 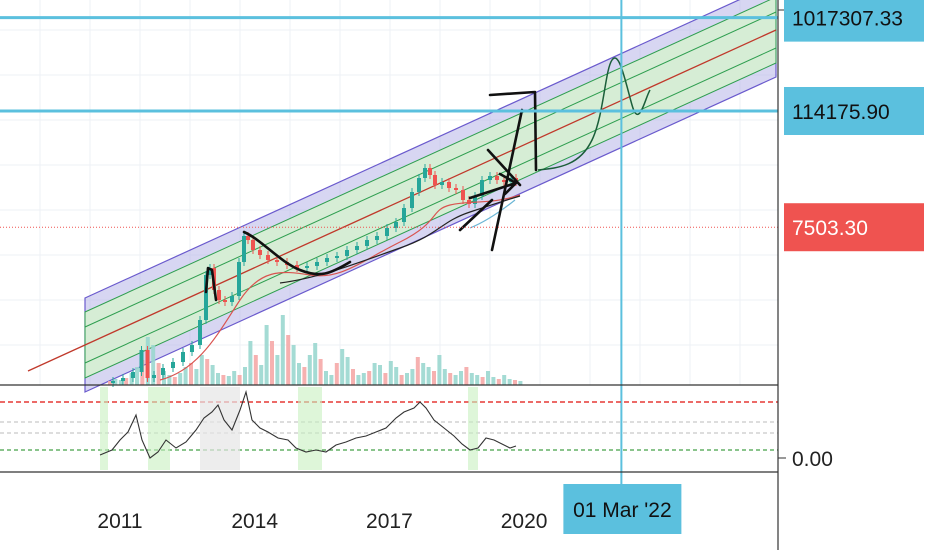 What do you see at coordinates (254, 521) in the screenshot?
I see `x-axis-label: 2014` at bounding box center [254, 521].